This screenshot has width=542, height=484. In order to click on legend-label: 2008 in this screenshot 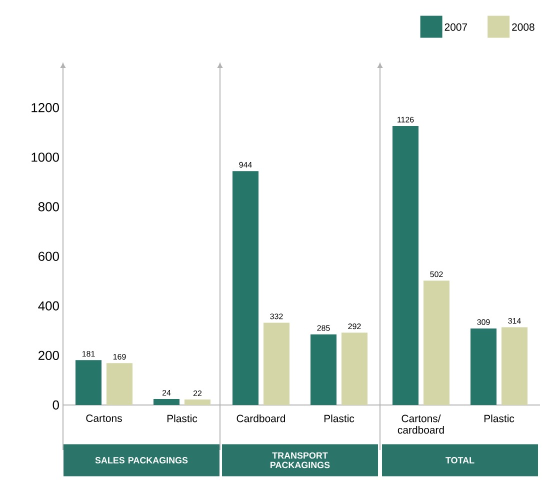, I will do `click(523, 27)`.